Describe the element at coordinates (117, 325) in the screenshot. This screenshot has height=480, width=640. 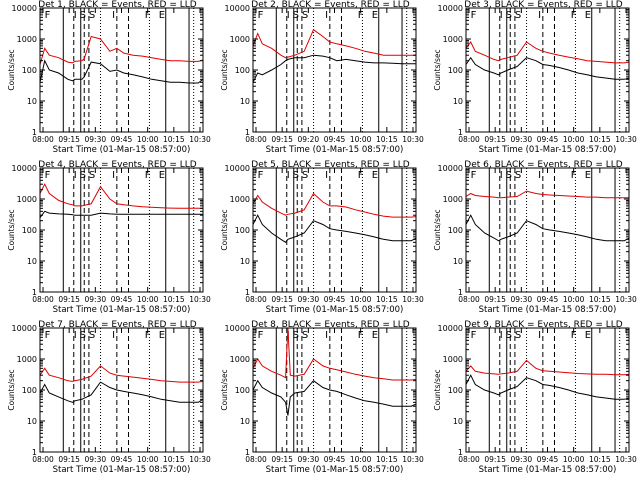
I see `chart-title: Det 7, BLACK = Events, RED = LLD` at that location.